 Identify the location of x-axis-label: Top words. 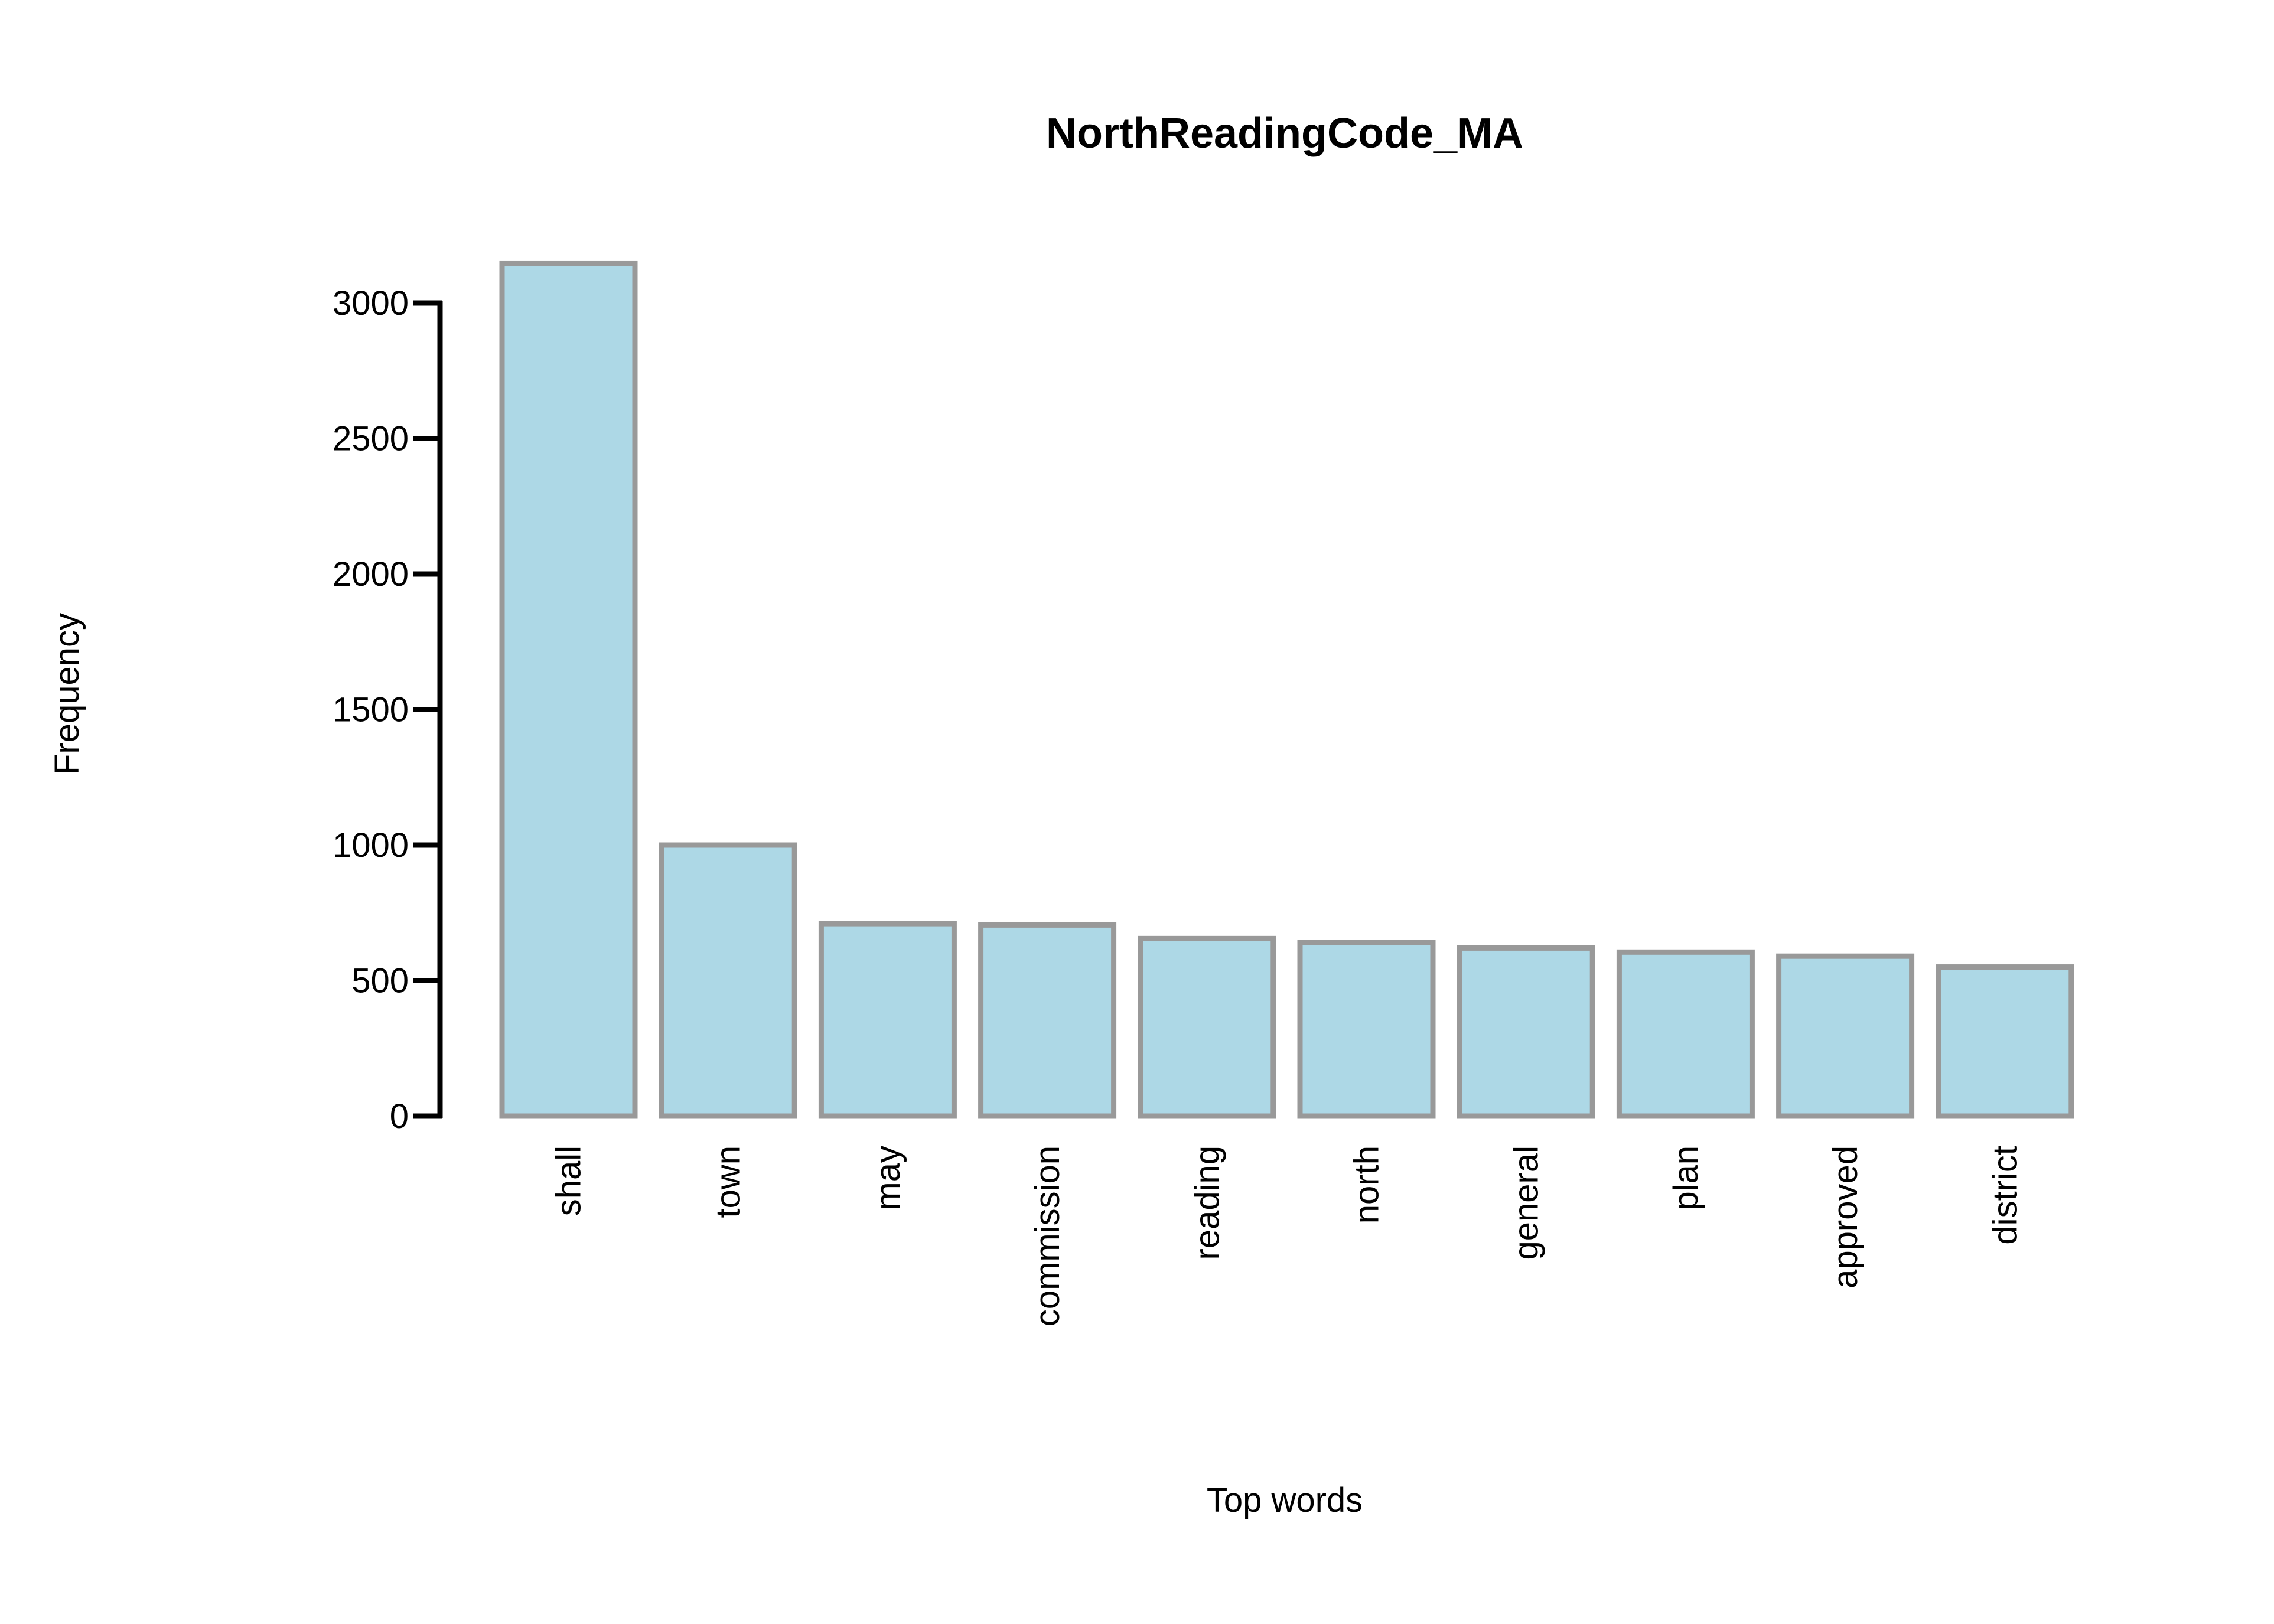
(1285, 1500).